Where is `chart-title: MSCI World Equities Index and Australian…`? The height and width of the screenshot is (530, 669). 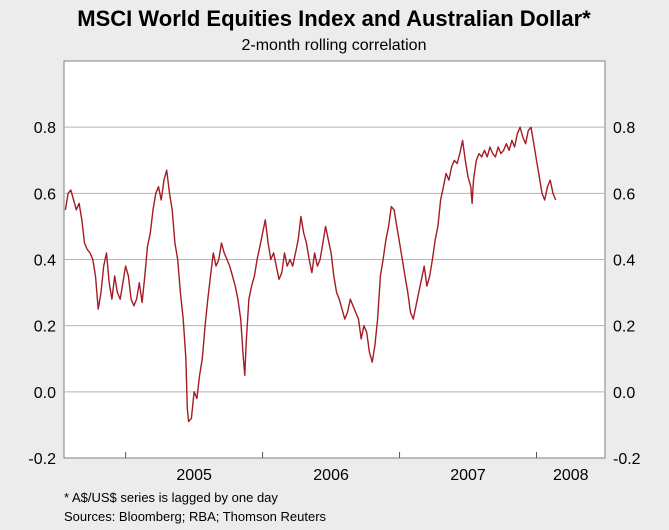 chart-title: MSCI World Equities Index and Australian… is located at coordinates (334, 18).